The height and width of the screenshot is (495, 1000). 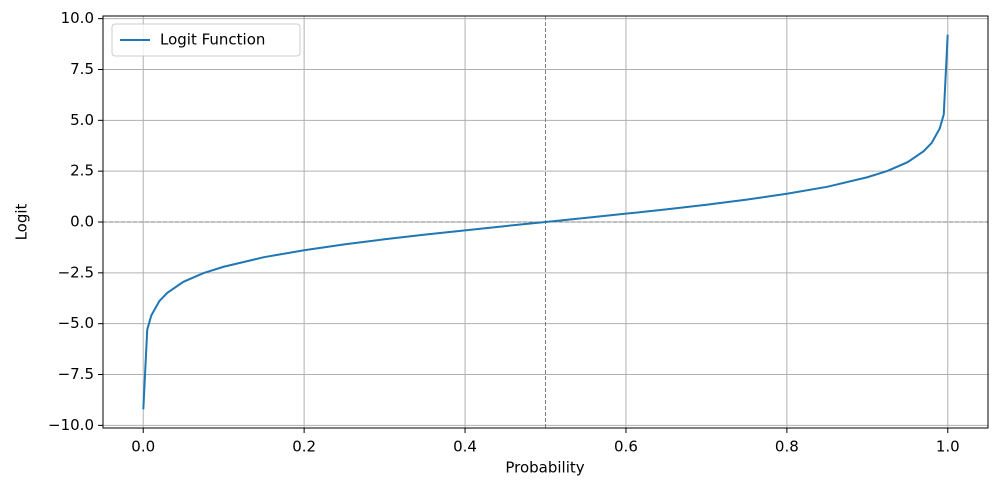 I want to click on x-tick-label: 0.8, so click(x=787, y=447).